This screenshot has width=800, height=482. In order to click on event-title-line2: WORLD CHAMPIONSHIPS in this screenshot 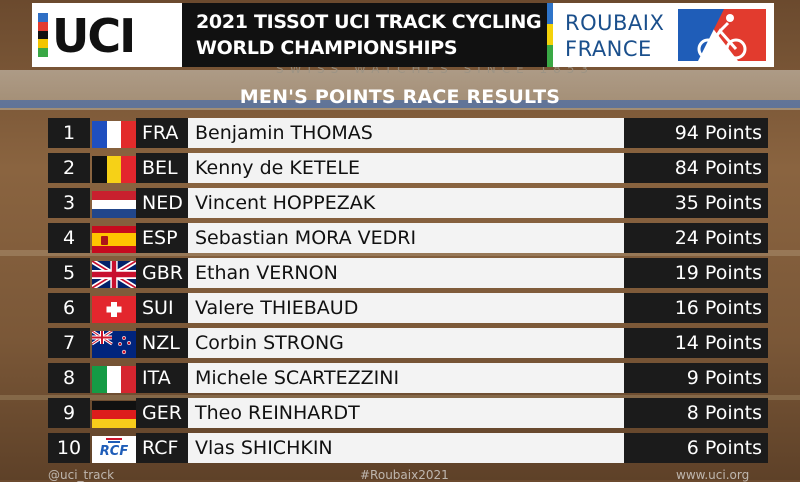, I will do `click(327, 48)`.